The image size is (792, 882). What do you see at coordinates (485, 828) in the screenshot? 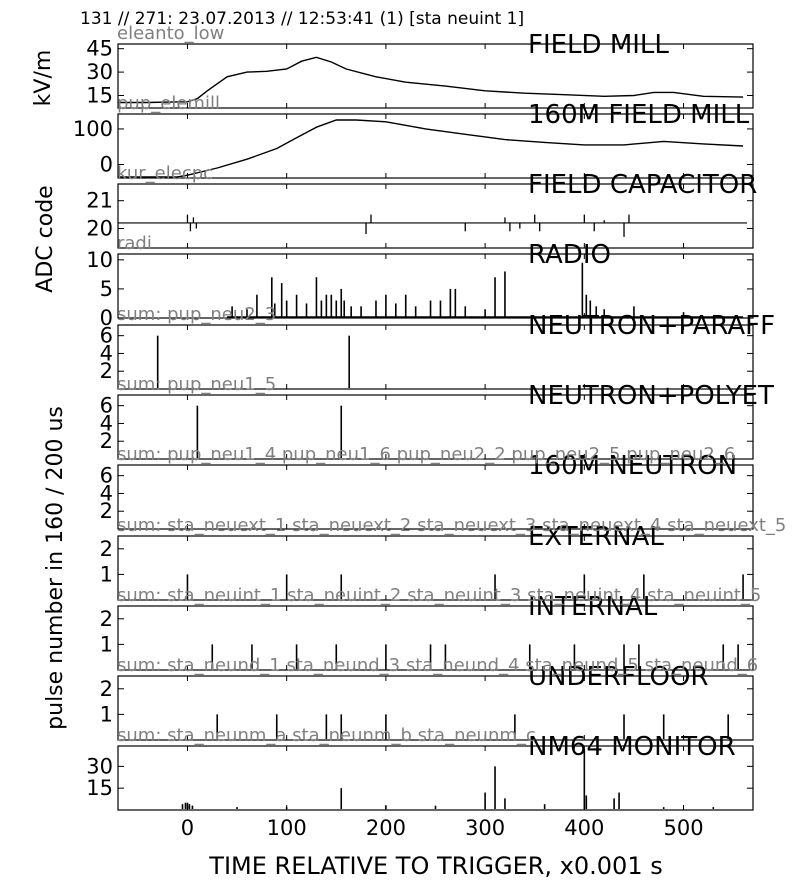
I see `x-tick-label: 300` at bounding box center [485, 828].